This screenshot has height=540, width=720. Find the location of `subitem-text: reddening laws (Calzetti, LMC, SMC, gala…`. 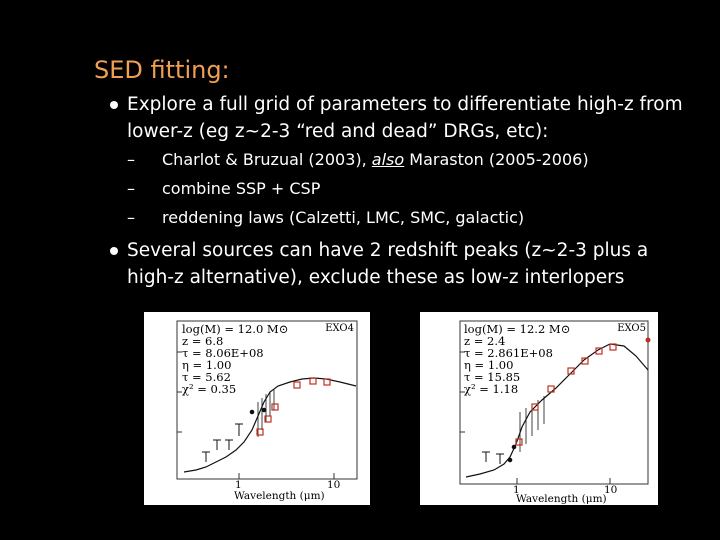

subitem-text: reddening laws (Calzetti, LMC, SMC, gala… is located at coordinates (343, 217).